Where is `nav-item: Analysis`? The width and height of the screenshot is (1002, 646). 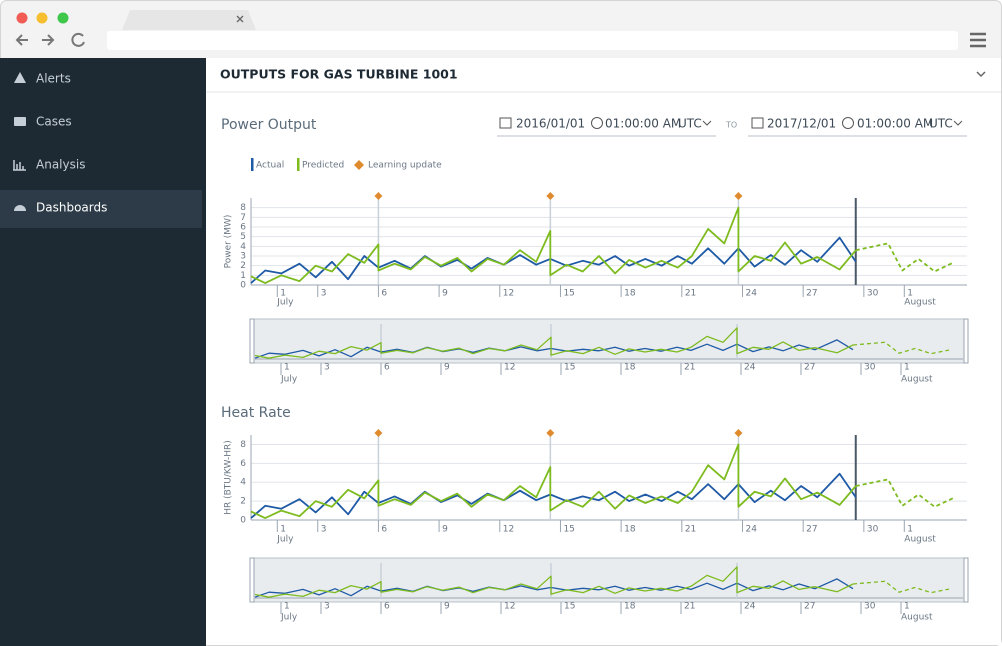
nav-item: Analysis is located at coordinates (60, 165).